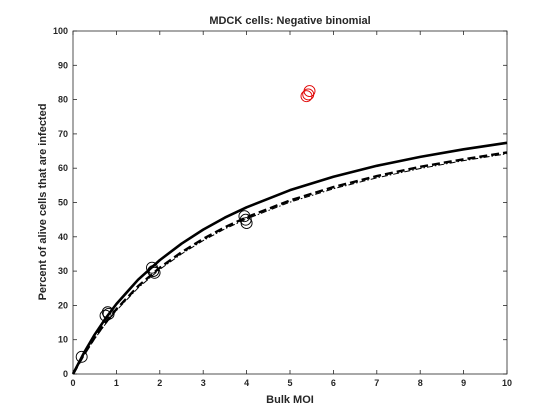 The image size is (560, 420). What do you see at coordinates (376, 383) in the screenshot?
I see `x-tick-label: 7` at bounding box center [376, 383].